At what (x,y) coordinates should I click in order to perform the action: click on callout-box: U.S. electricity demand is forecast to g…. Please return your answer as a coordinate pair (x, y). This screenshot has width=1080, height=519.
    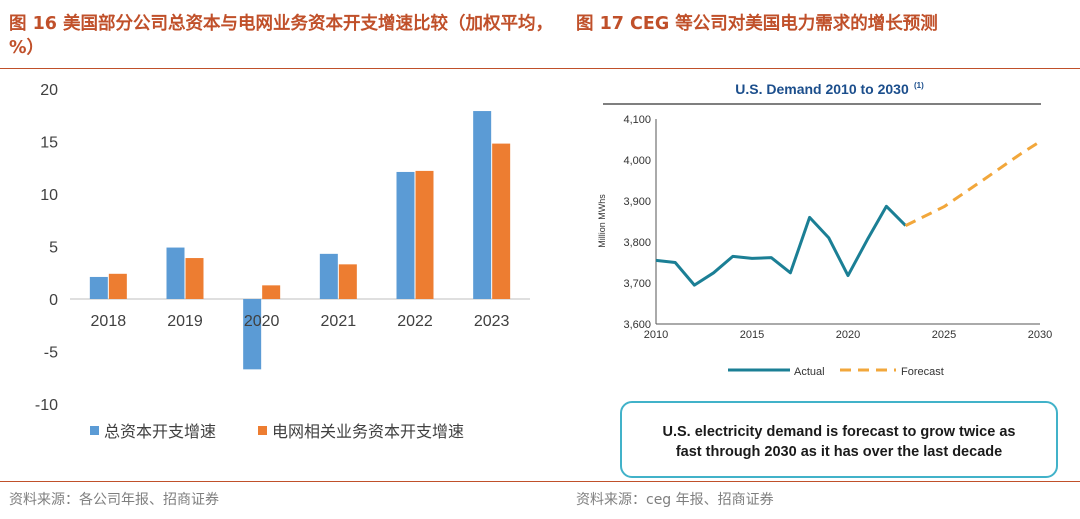
    Looking at the image, I should click on (839, 439).